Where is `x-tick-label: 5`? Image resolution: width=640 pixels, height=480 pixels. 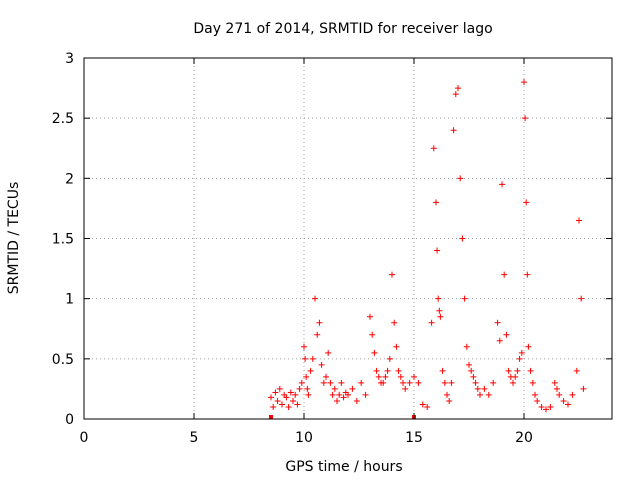 x-tick-label: 5 is located at coordinates (194, 438).